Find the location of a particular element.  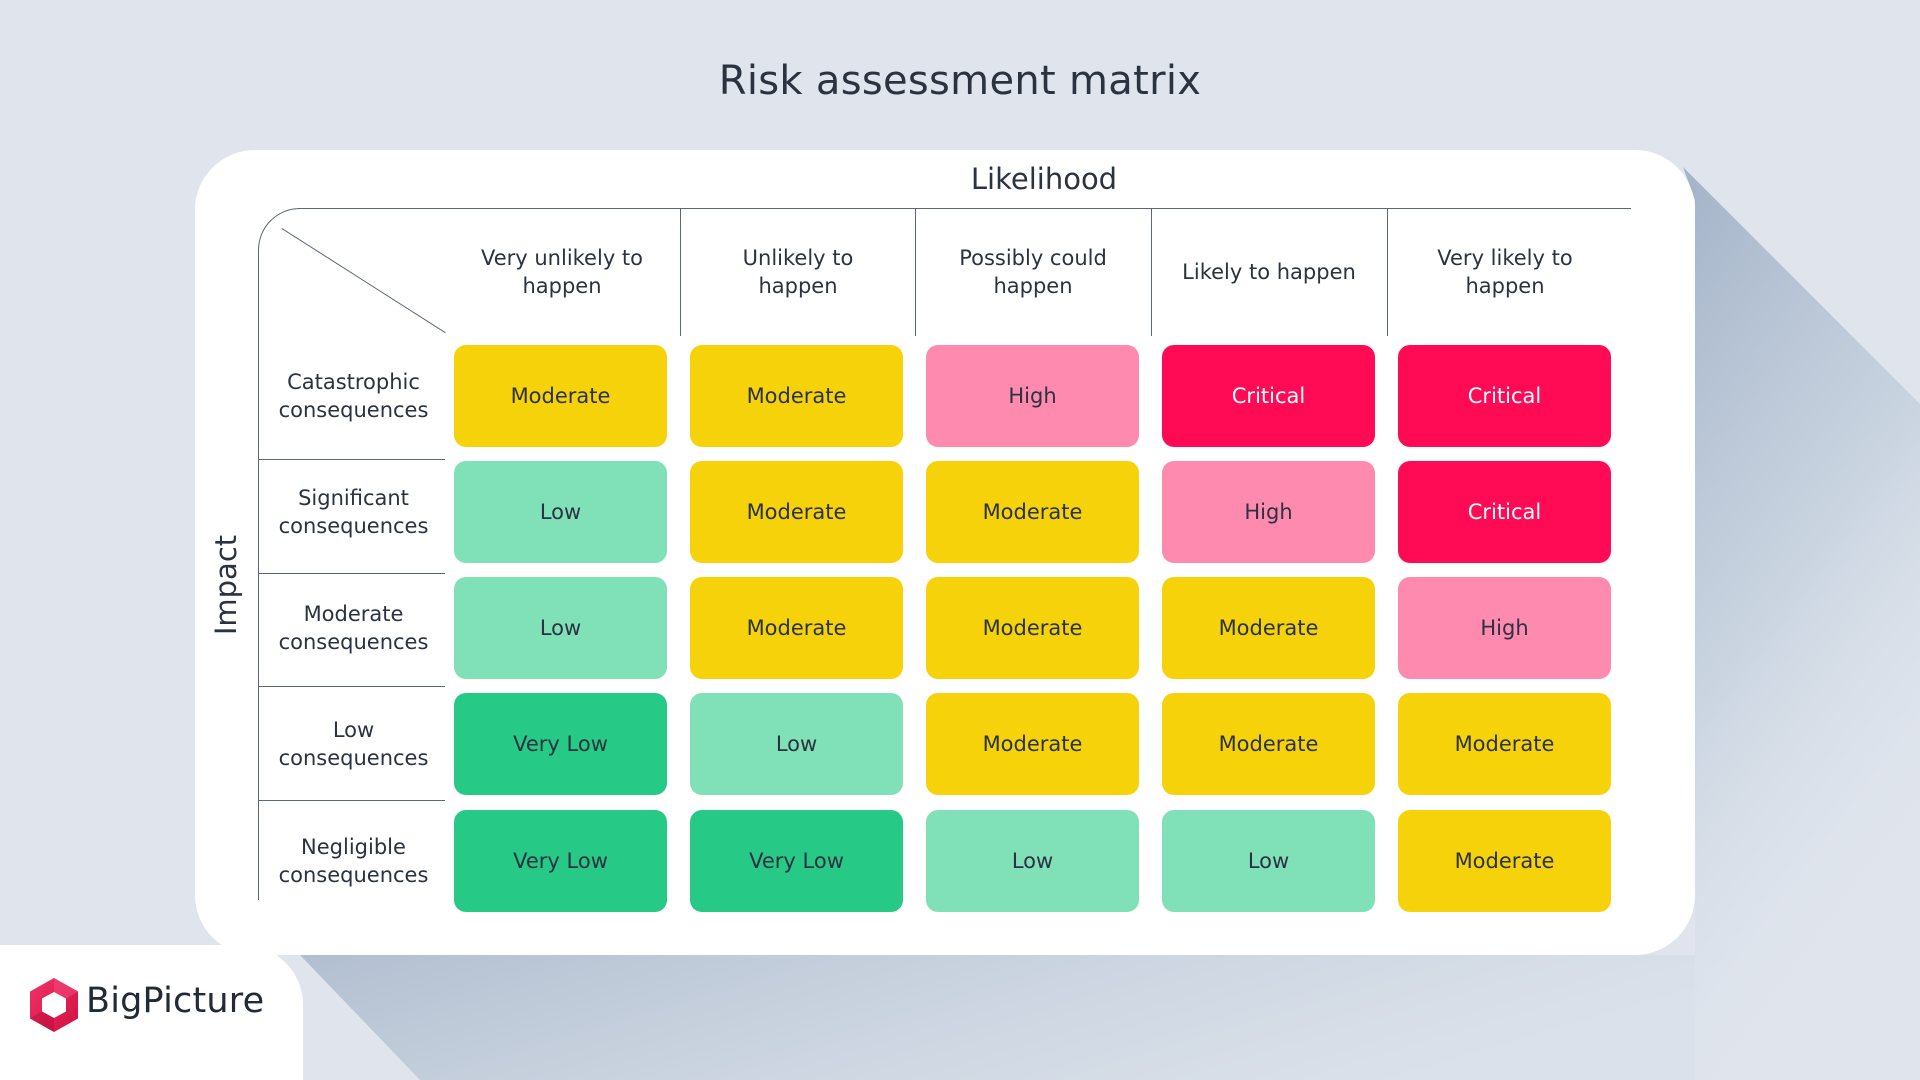

column-header-very-likely: Very likely to happen is located at coordinates (1505, 272).